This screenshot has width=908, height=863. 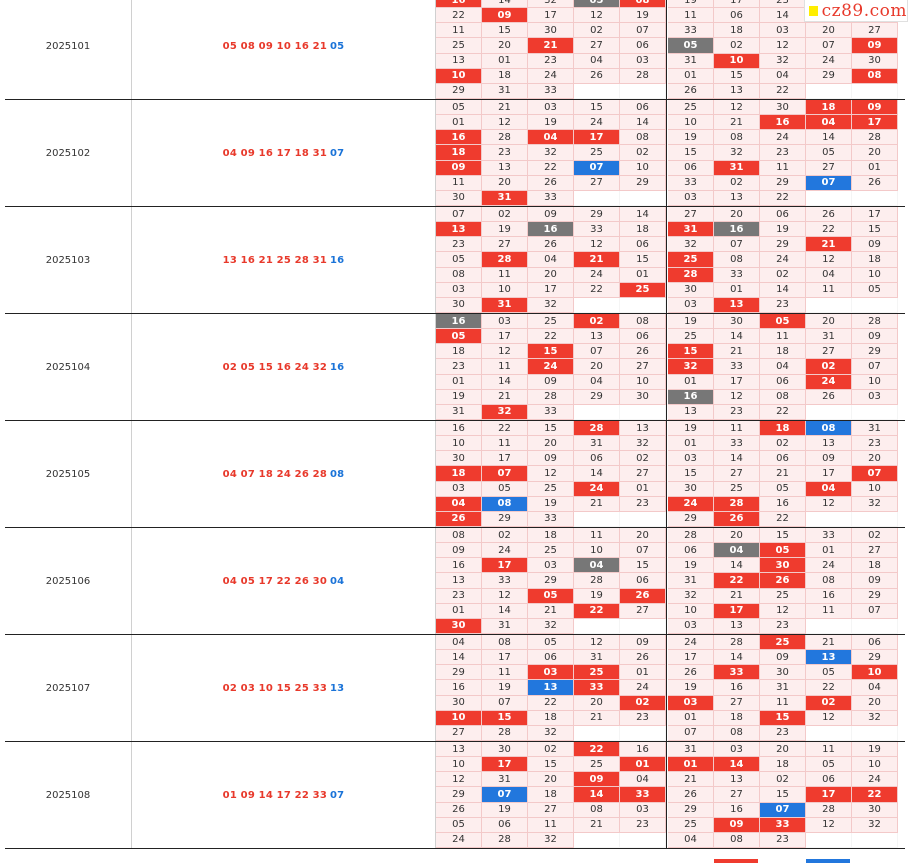 What do you see at coordinates (643, 352) in the screenshot?
I see `grid-cell: 26` at bounding box center [643, 352].